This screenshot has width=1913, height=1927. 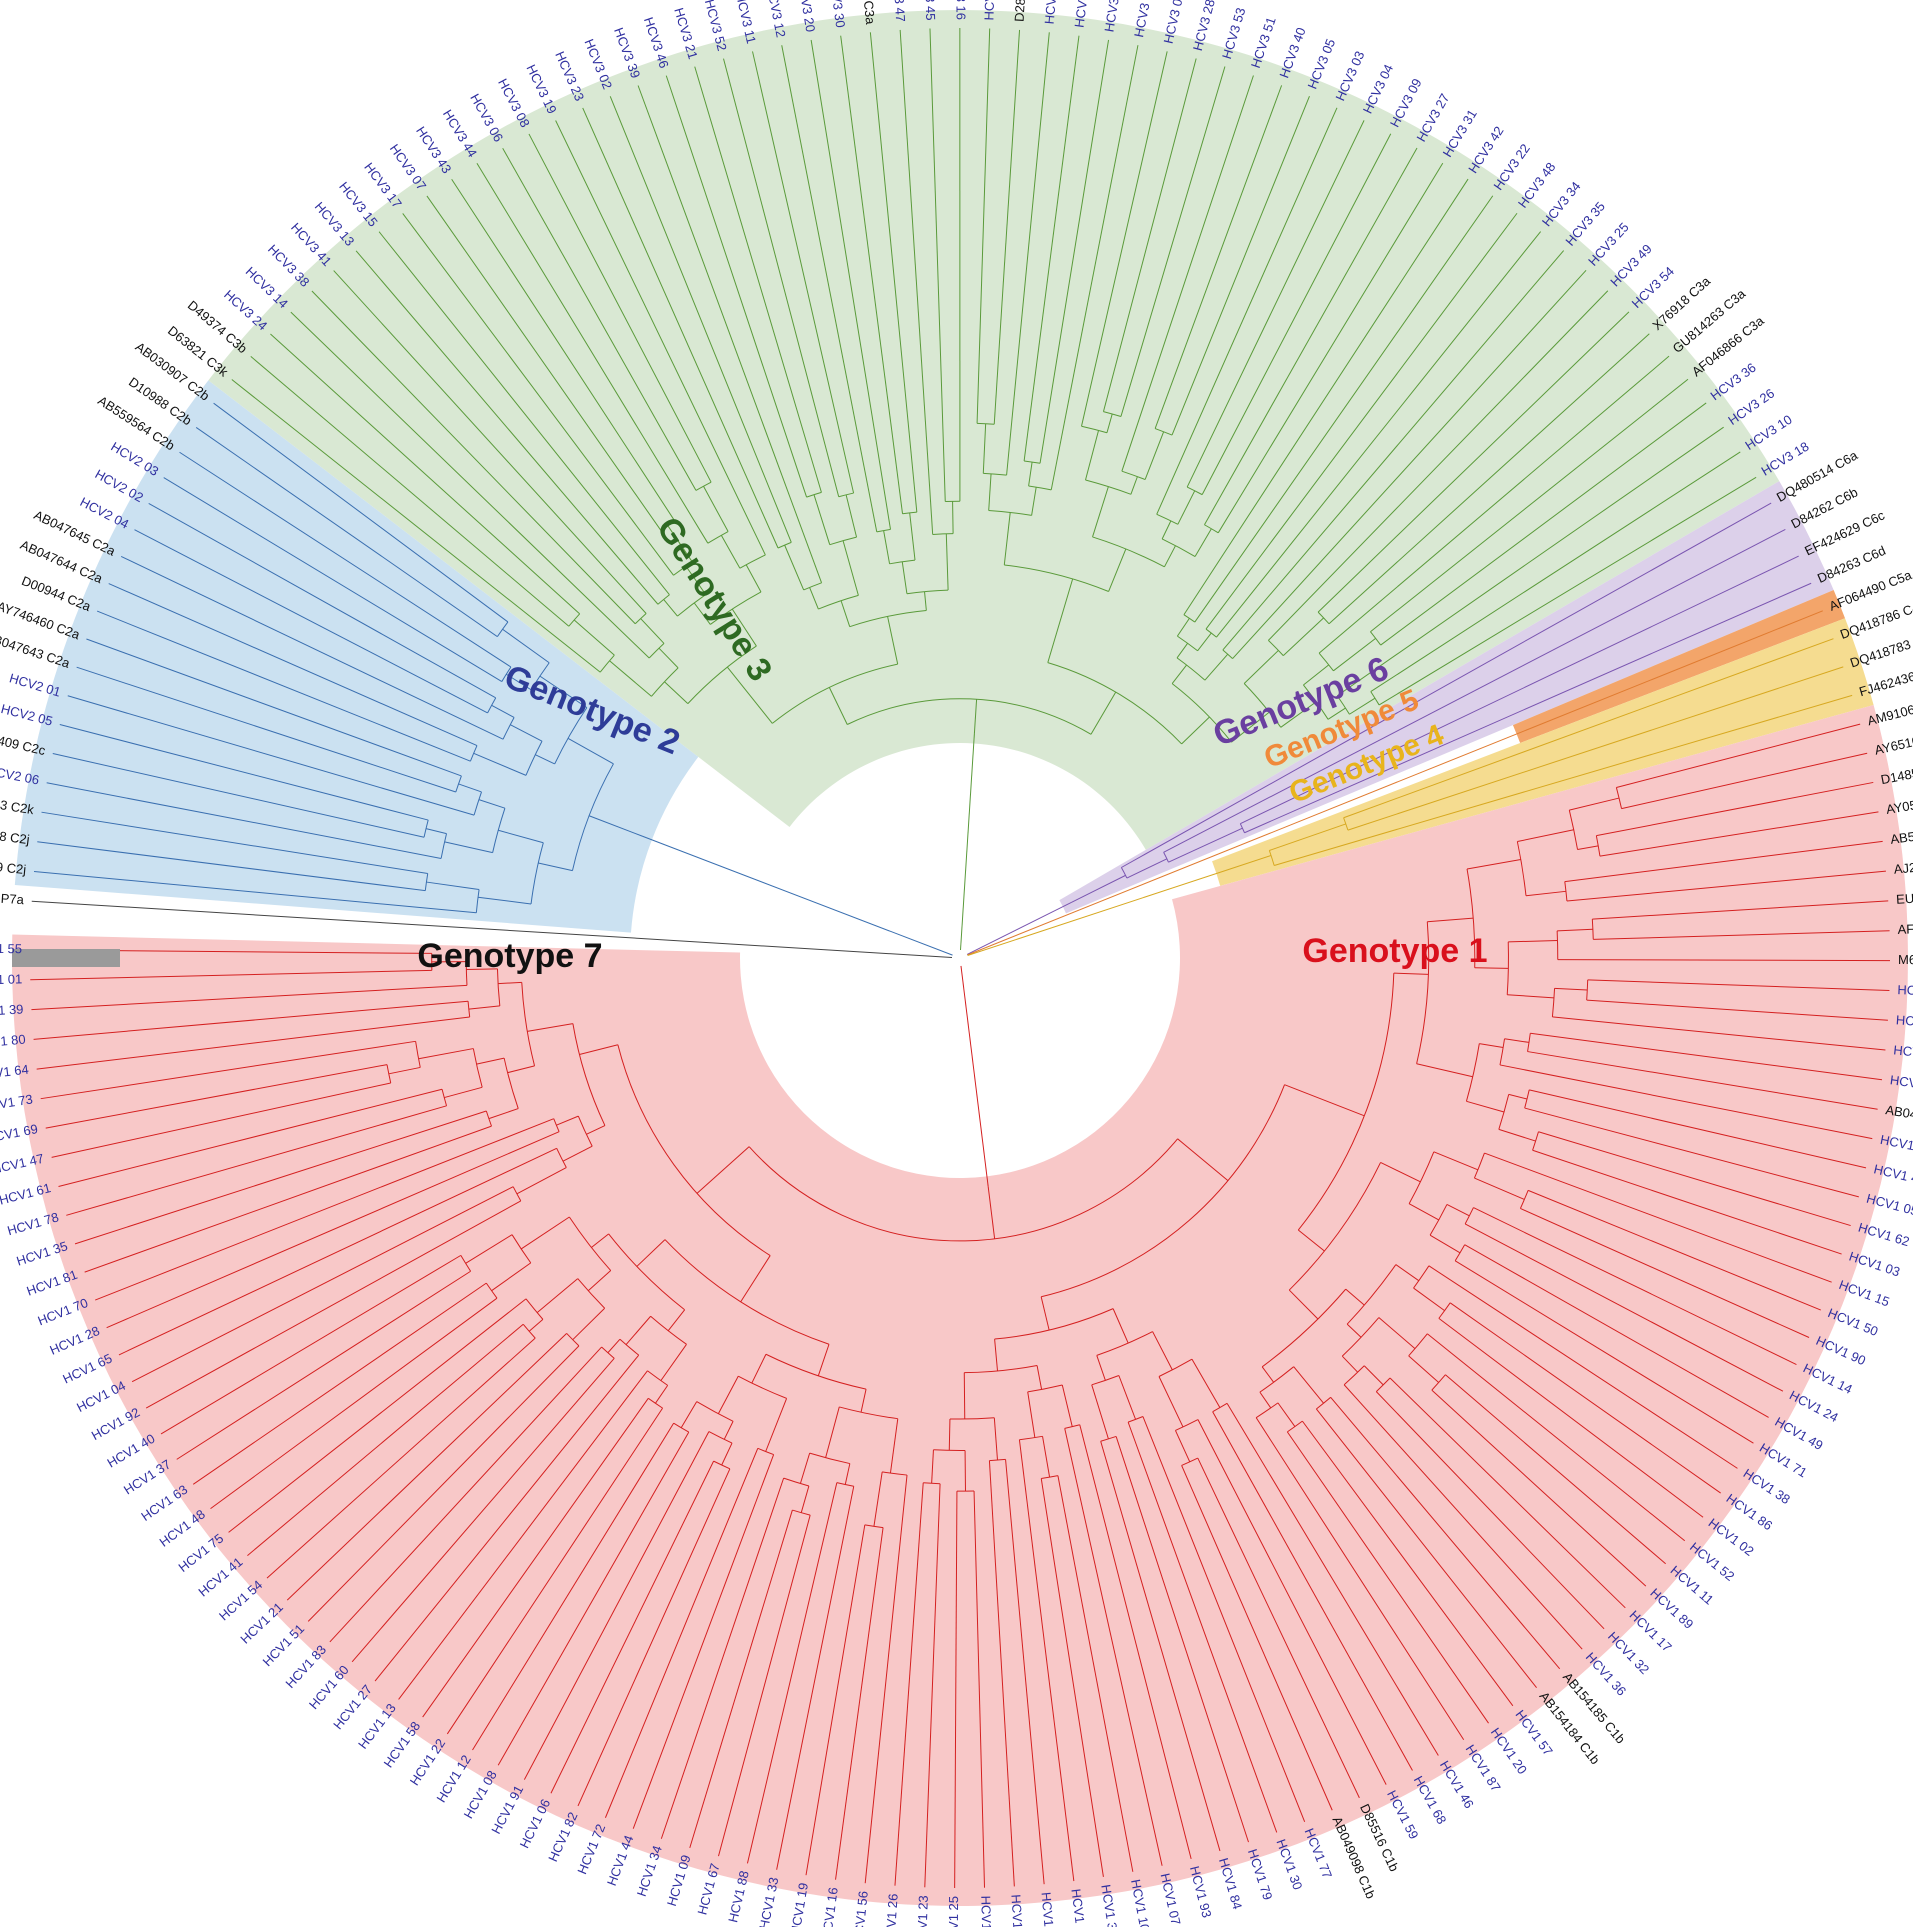 What do you see at coordinates (1292, 52) in the screenshot?
I see `study-tip-label: HCV3 40` at bounding box center [1292, 52].